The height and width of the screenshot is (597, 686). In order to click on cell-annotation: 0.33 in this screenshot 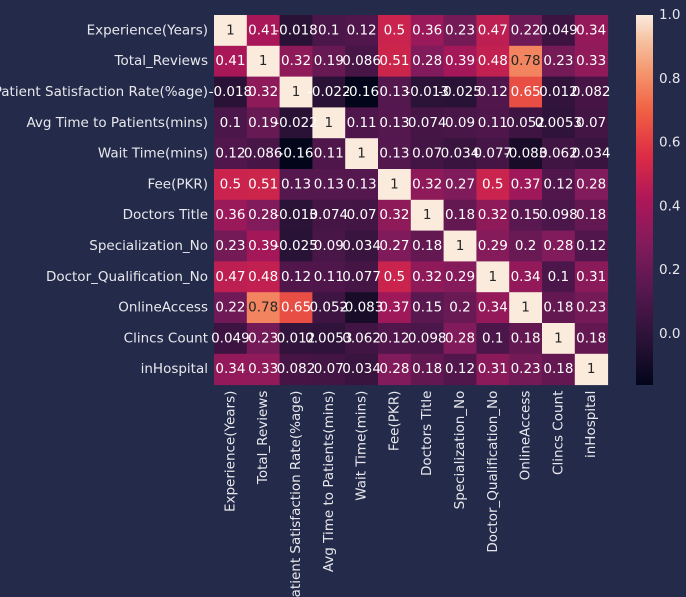, I will do `click(591, 61)`.